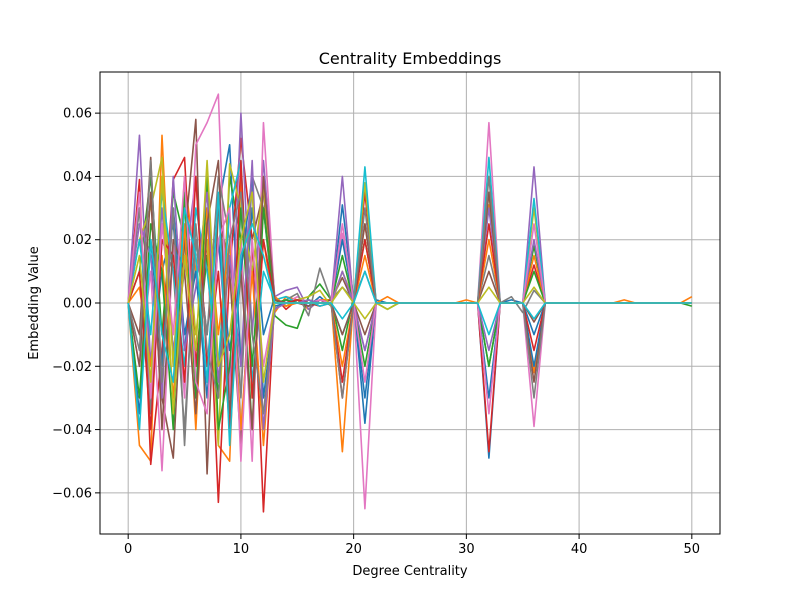  Describe the element at coordinates (72, 367) in the screenshot. I see `y-tick-label: −0.02` at that location.